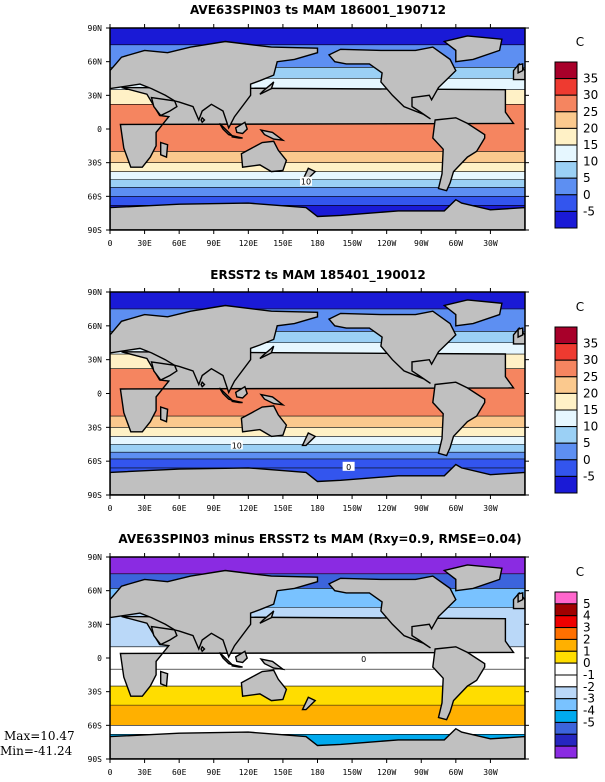  What do you see at coordinates (95, 624) in the screenshot?
I see `y-tick-label: 30N` at bounding box center [95, 624].